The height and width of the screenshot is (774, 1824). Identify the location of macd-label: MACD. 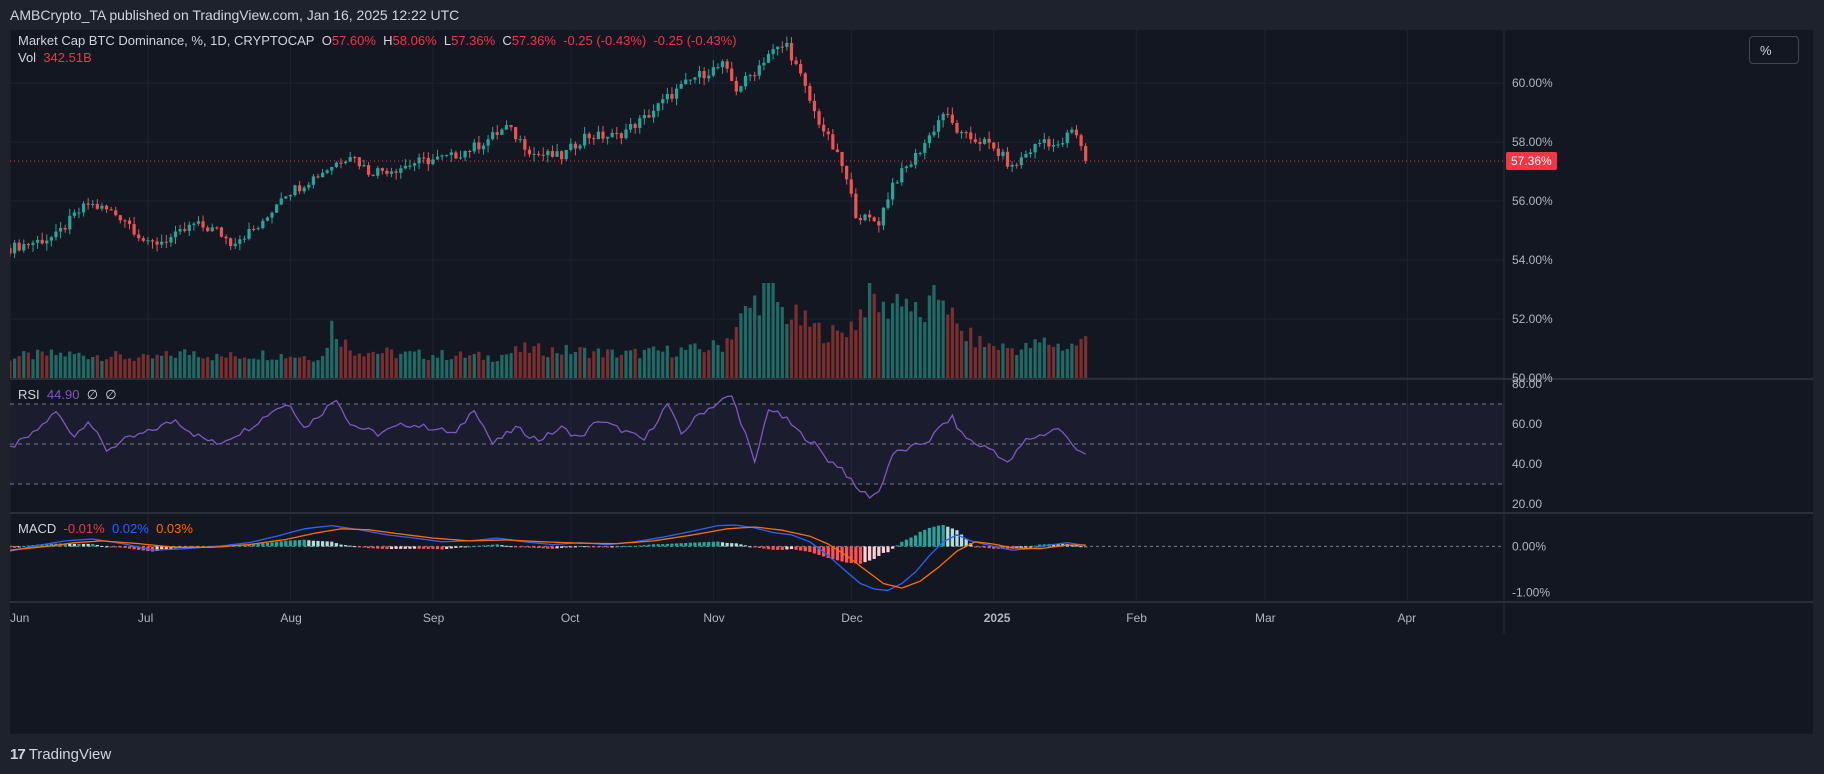
(37, 528).